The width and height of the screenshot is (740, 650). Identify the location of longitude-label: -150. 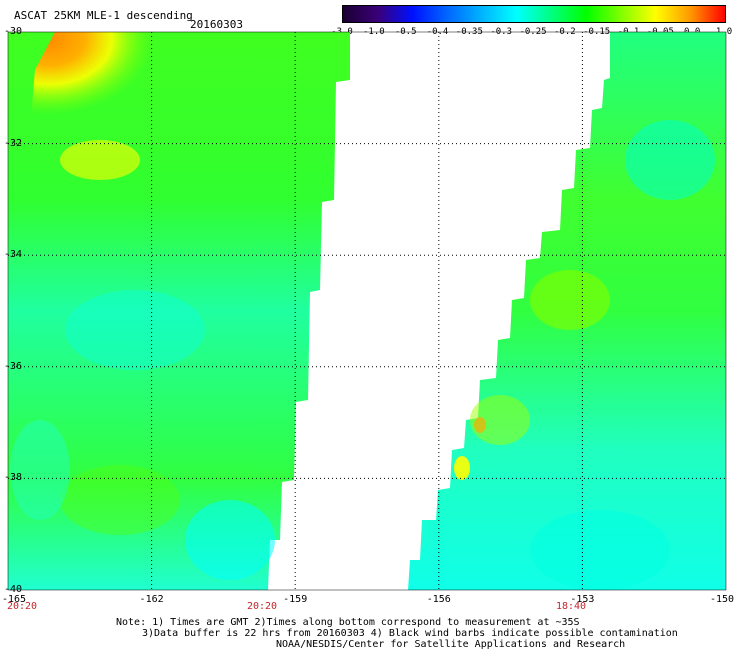
(722, 599).